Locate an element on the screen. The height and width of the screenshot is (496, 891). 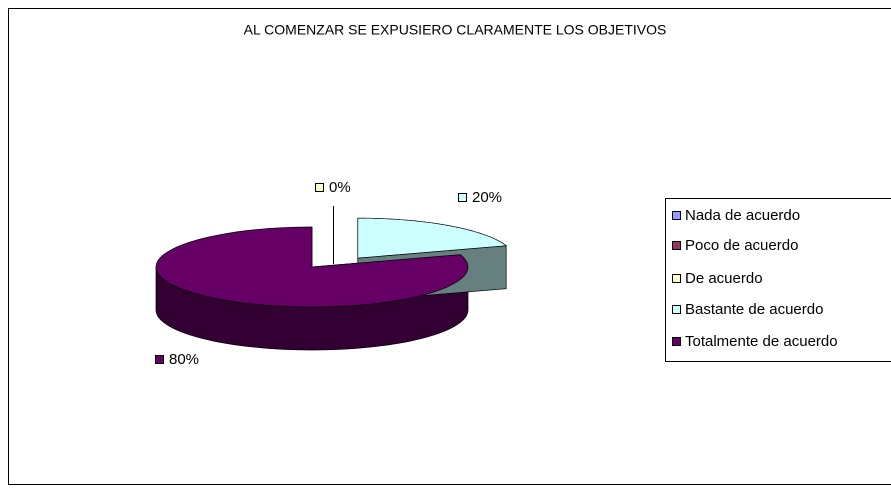
legend-label: Poco de acuerdo is located at coordinates (741, 245).